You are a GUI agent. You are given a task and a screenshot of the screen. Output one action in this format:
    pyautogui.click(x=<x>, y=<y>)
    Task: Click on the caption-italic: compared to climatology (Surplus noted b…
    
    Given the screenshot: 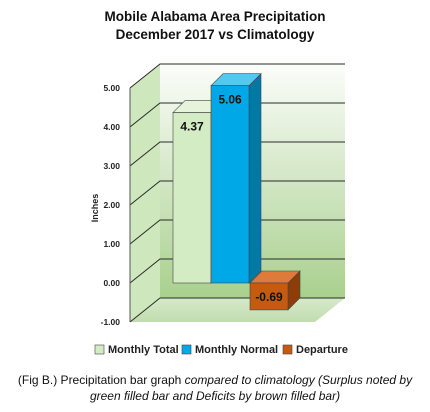 What is the action you would take?
    pyautogui.click(x=251, y=388)
    